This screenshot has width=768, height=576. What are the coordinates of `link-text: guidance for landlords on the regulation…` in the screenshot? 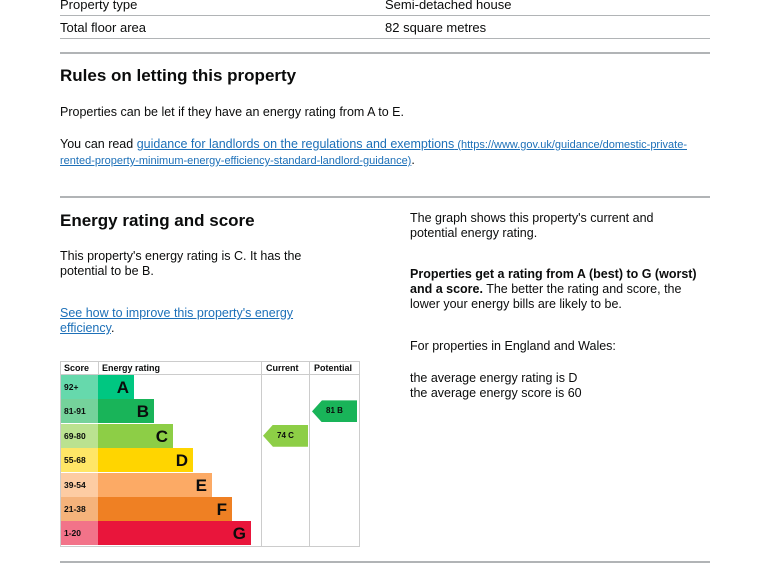 It's located at (295, 144).